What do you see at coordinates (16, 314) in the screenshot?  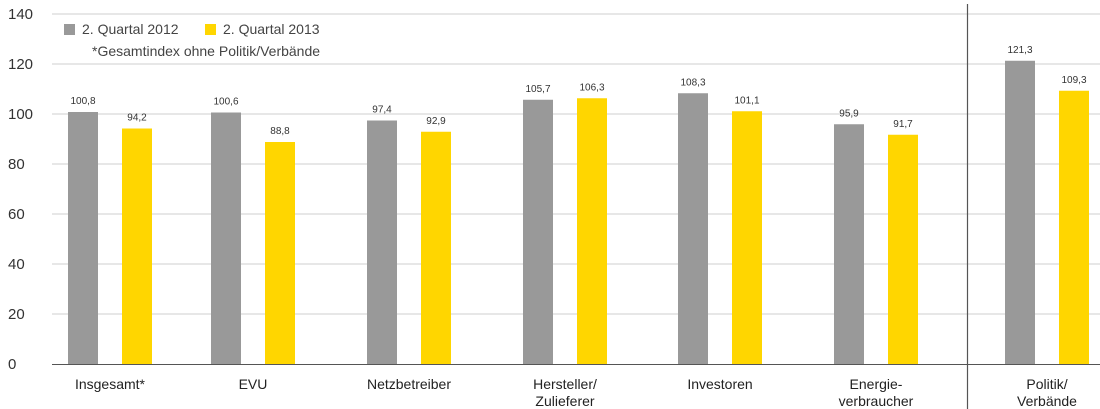 I see `y-tick-label: 20` at bounding box center [16, 314].